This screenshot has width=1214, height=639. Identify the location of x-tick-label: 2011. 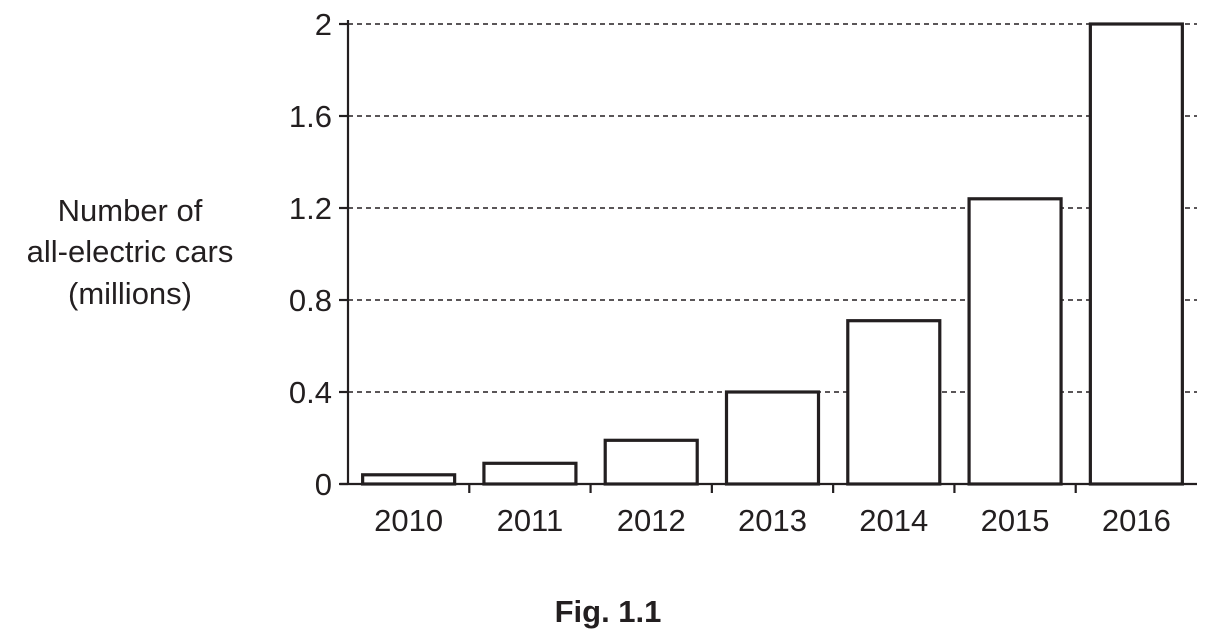
(530, 520).